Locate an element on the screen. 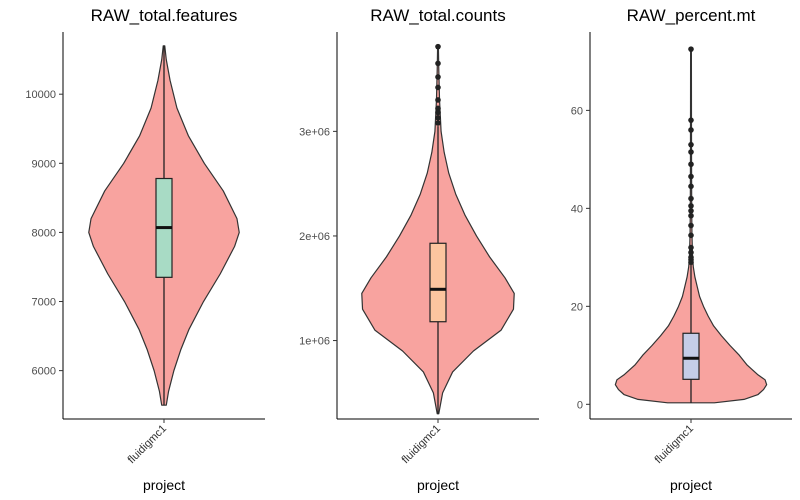 Image resolution: width=800 pixels, height=500 pixels. y-tick-label: 9000 is located at coordinates (44, 164).